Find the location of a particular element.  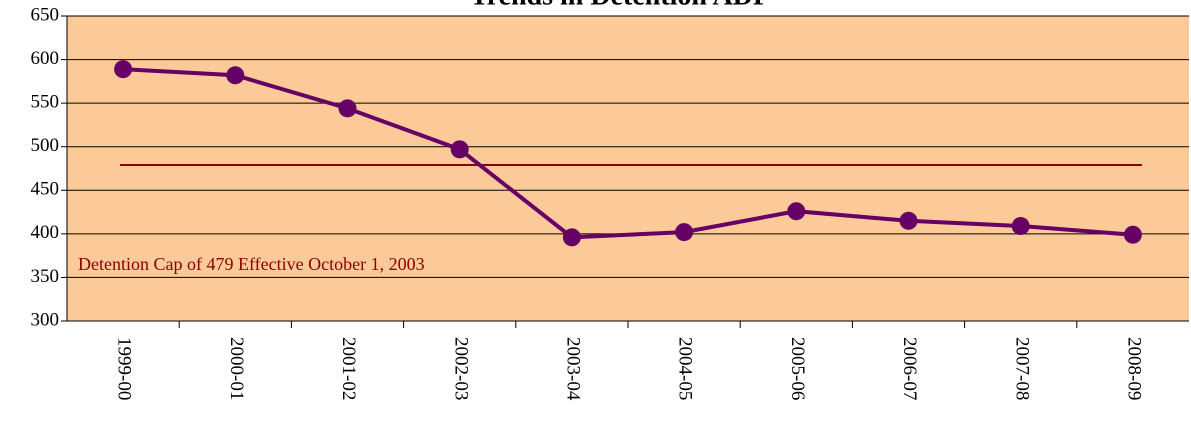

x-tick-label: 2003-04 is located at coordinates (573, 369).